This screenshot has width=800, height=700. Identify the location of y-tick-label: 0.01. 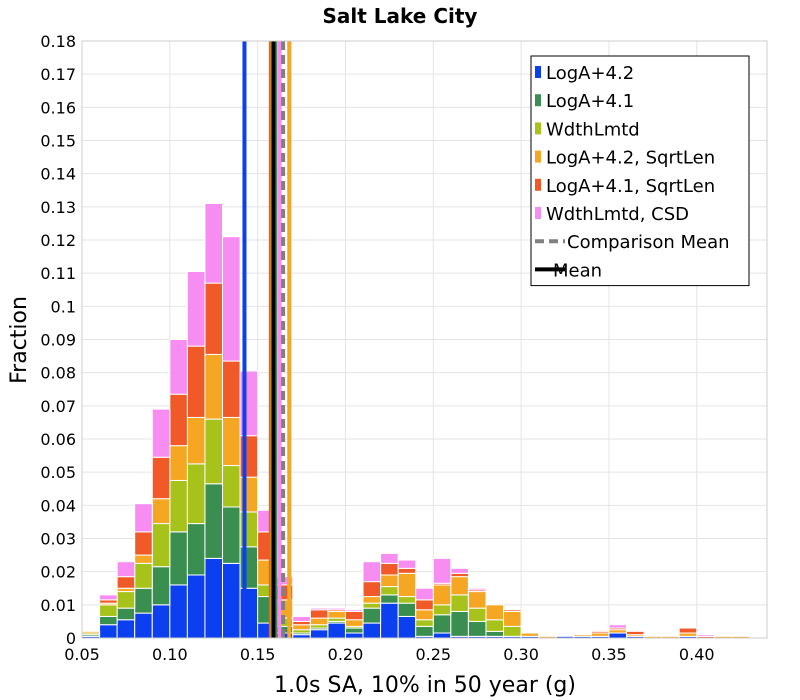
(58, 605).